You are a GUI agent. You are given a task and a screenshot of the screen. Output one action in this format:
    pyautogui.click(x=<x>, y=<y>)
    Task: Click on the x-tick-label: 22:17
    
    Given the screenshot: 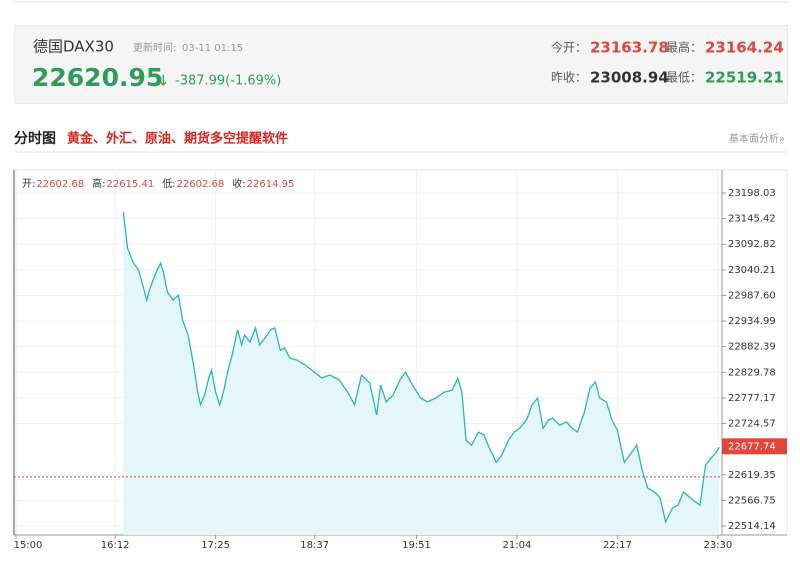 What is the action you would take?
    pyautogui.click(x=617, y=545)
    